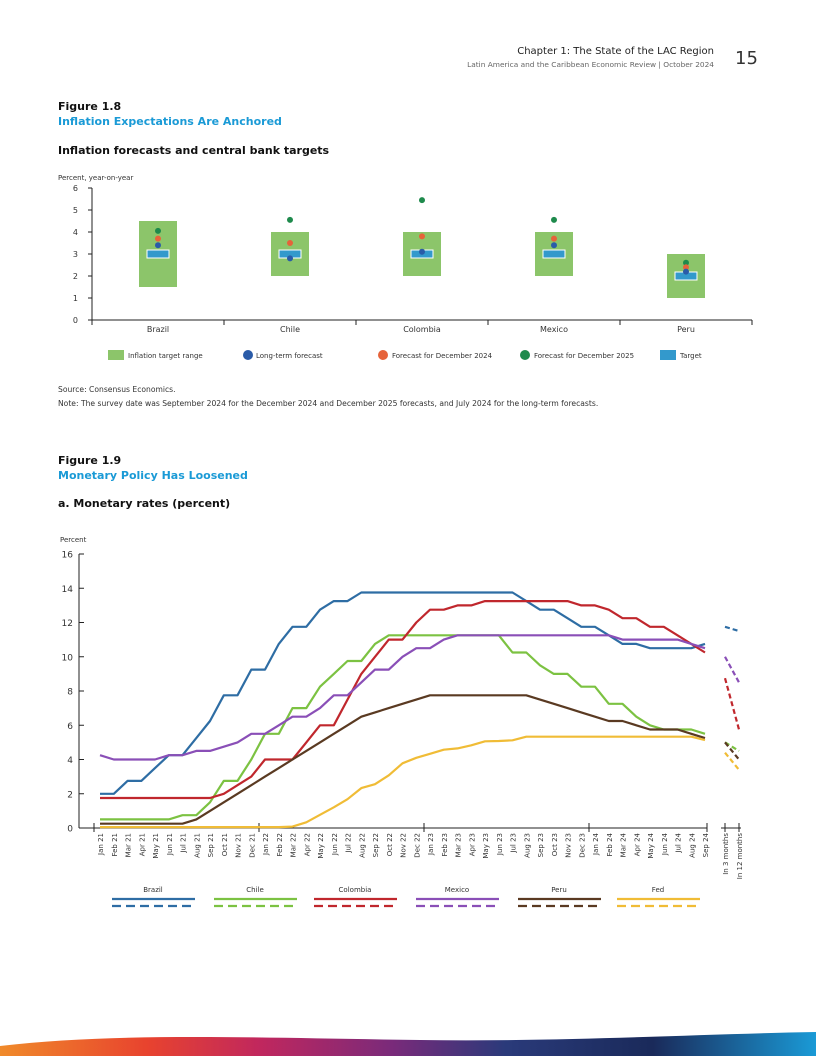 The height and width of the screenshot is (1056, 816). I want to click on legend-label-mexico: Mexico, so click(457, 890).